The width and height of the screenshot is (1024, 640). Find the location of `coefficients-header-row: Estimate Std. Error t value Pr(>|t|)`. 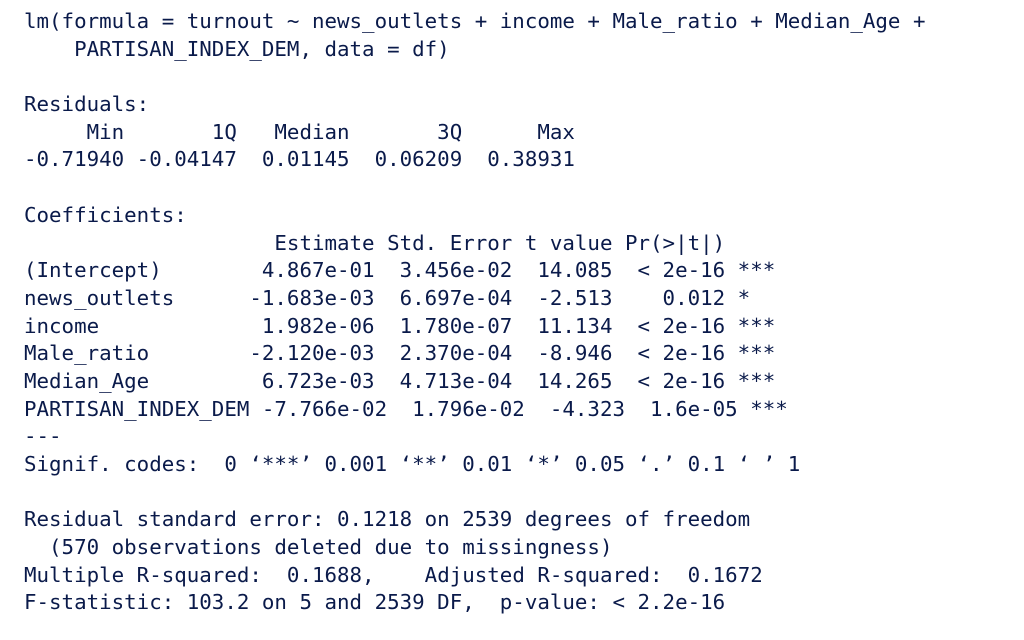

coefficients-header-row: Estimate Std. Error t value Pr(>|t|) is located at coordinates (400, 242).